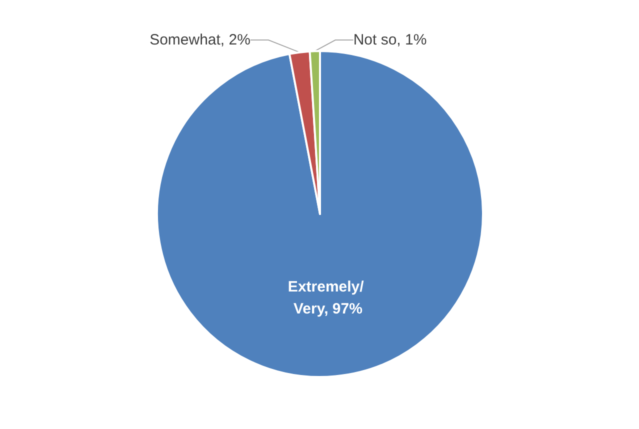 This screenshot has height=429, width=639. I want to click on slice-label: Extremely/ Very, 97%, so click(328, 298).